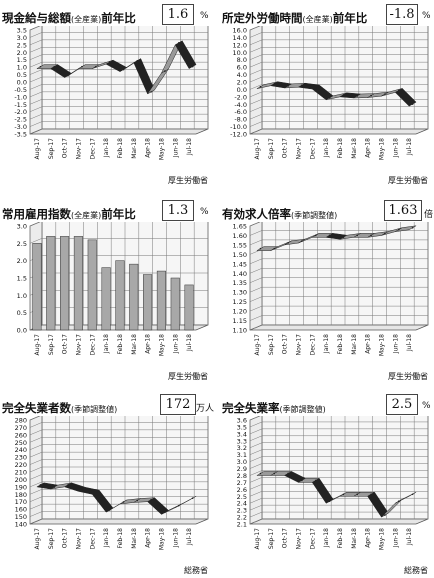 The image size is (434, 578). Describe the element at coordinates (242, 476) in the screenshot. I see `y-tick-label: 2.8` at that location.